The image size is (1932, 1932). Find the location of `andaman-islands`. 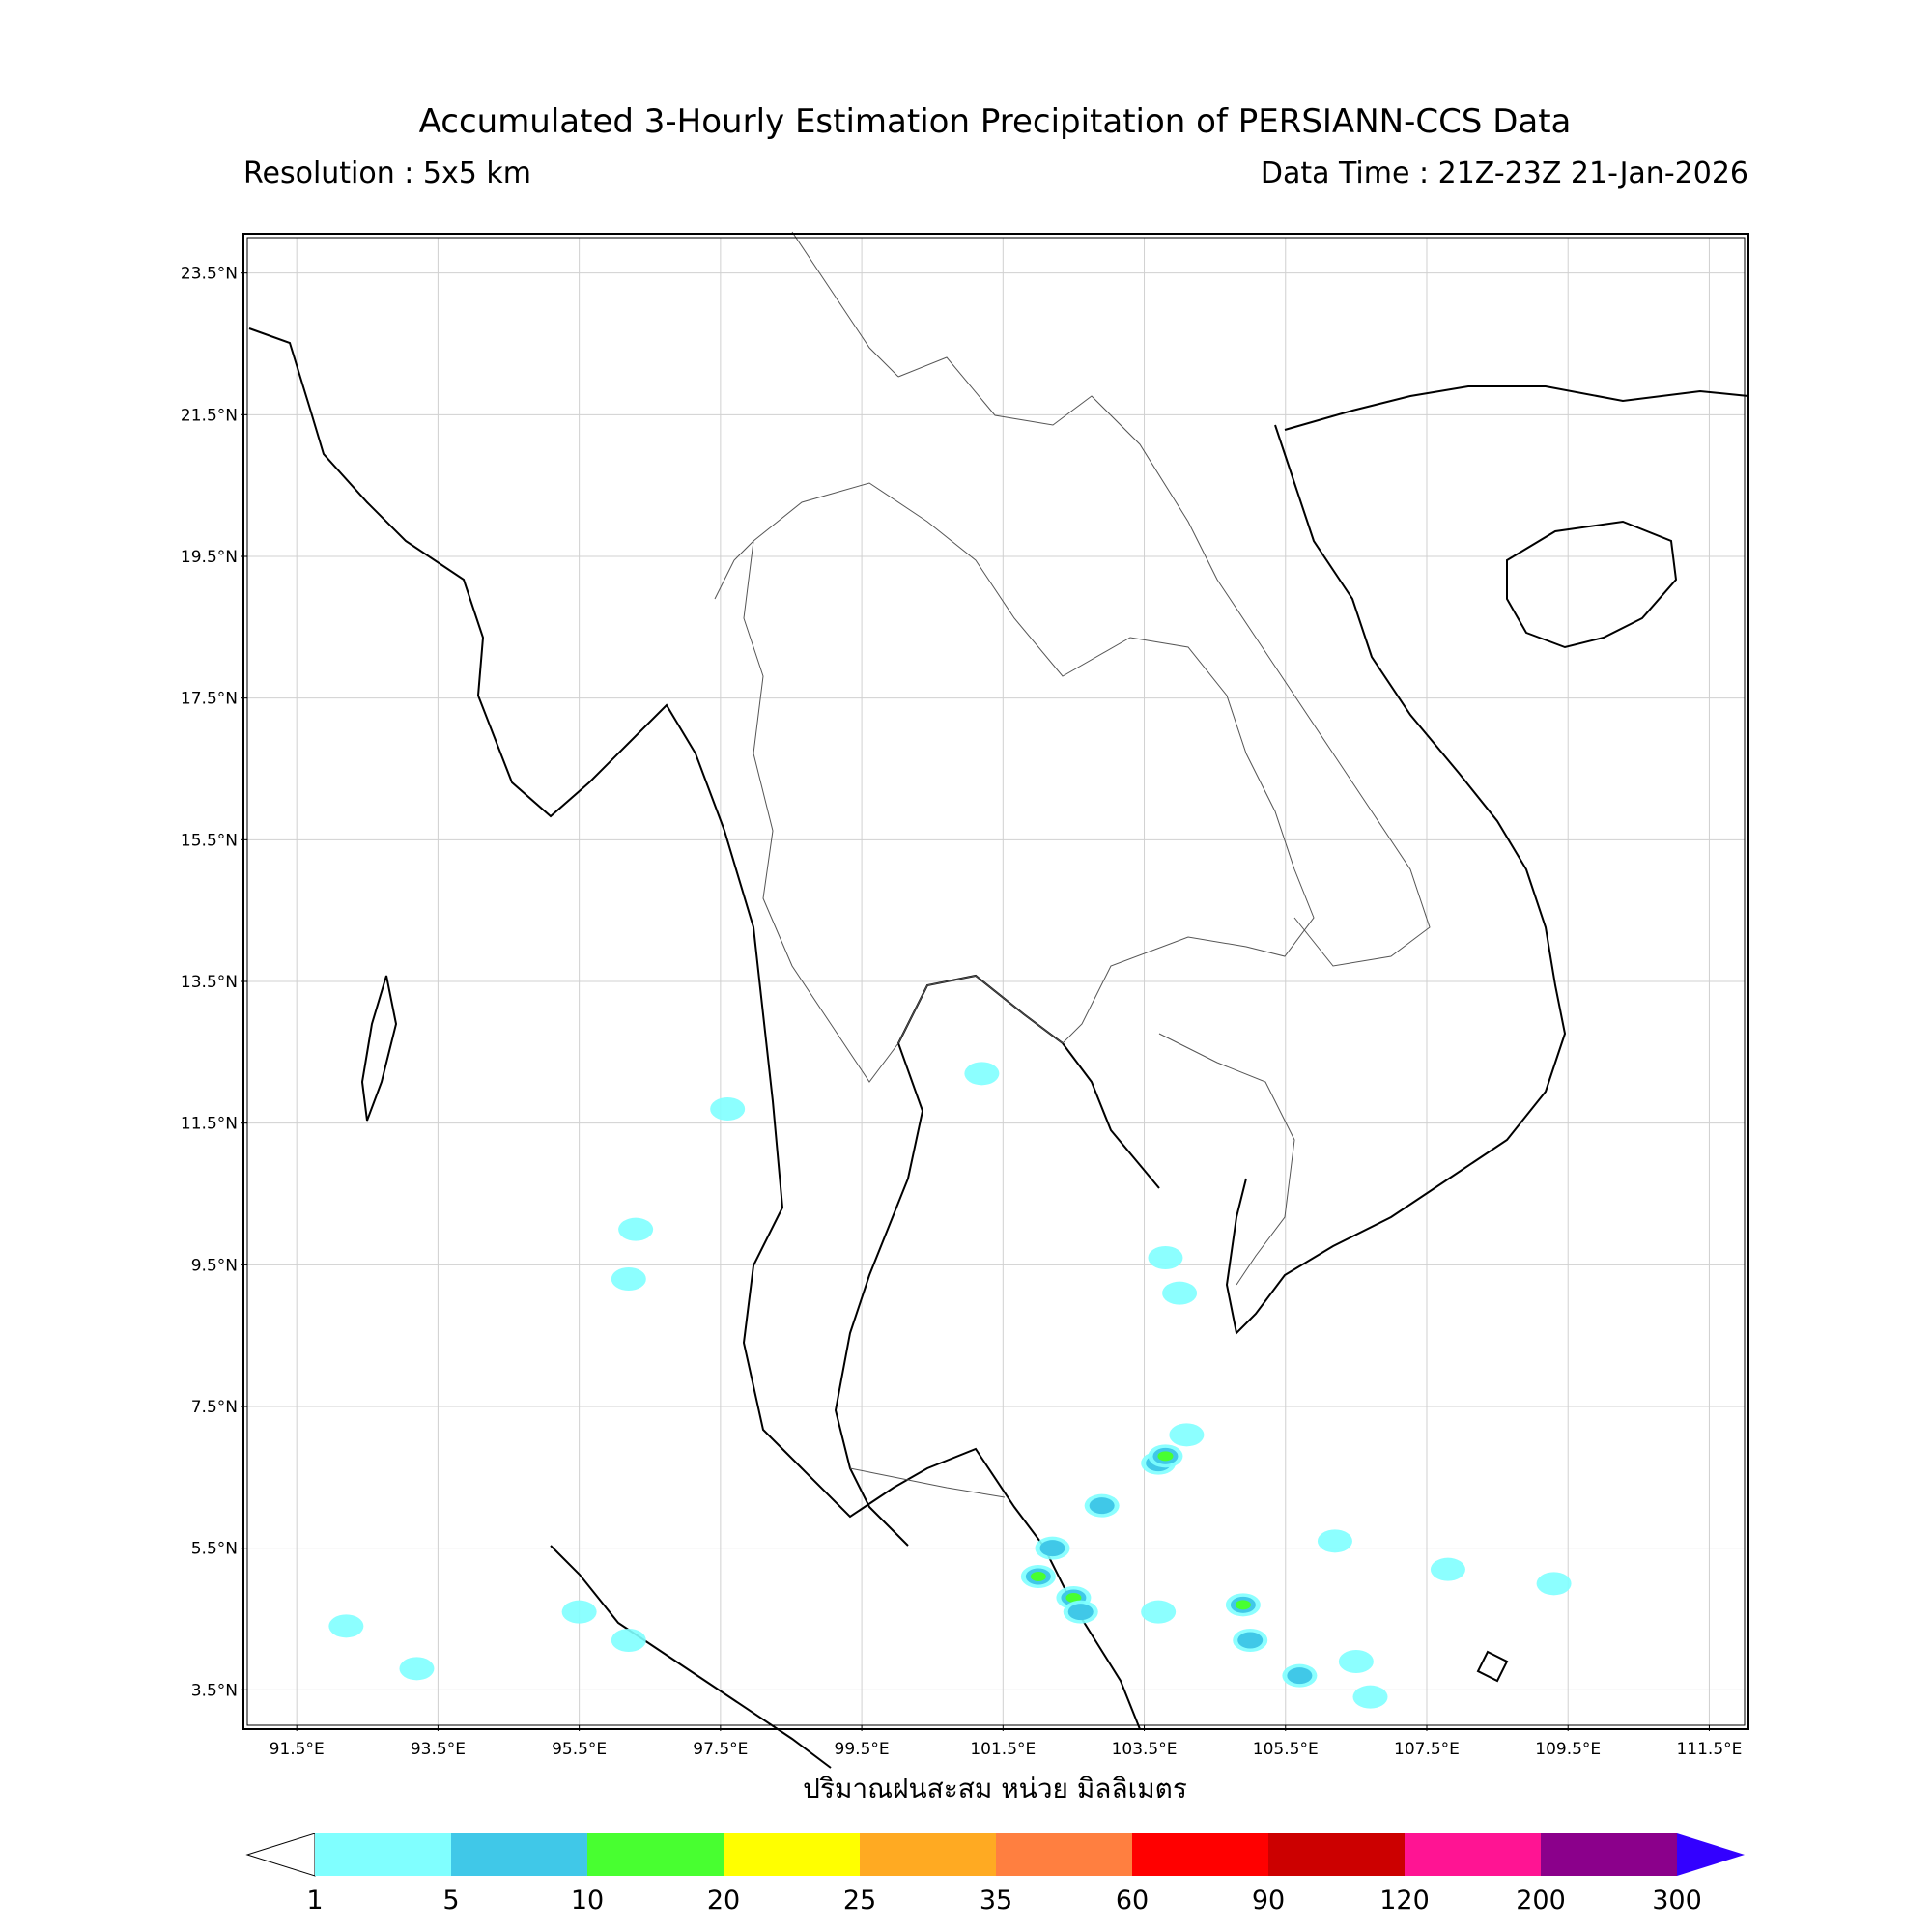

andaman-islands is located at coordinates (379, 1048).